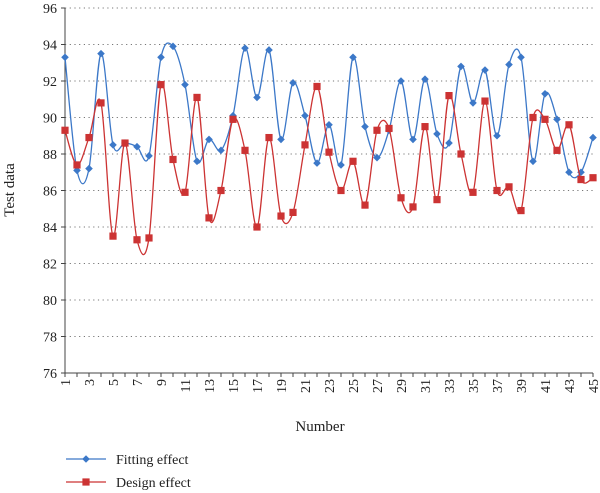 The width and height of the screenshot is (600, 493). I want to click on x-tick-label: 15, so click(234, 386).